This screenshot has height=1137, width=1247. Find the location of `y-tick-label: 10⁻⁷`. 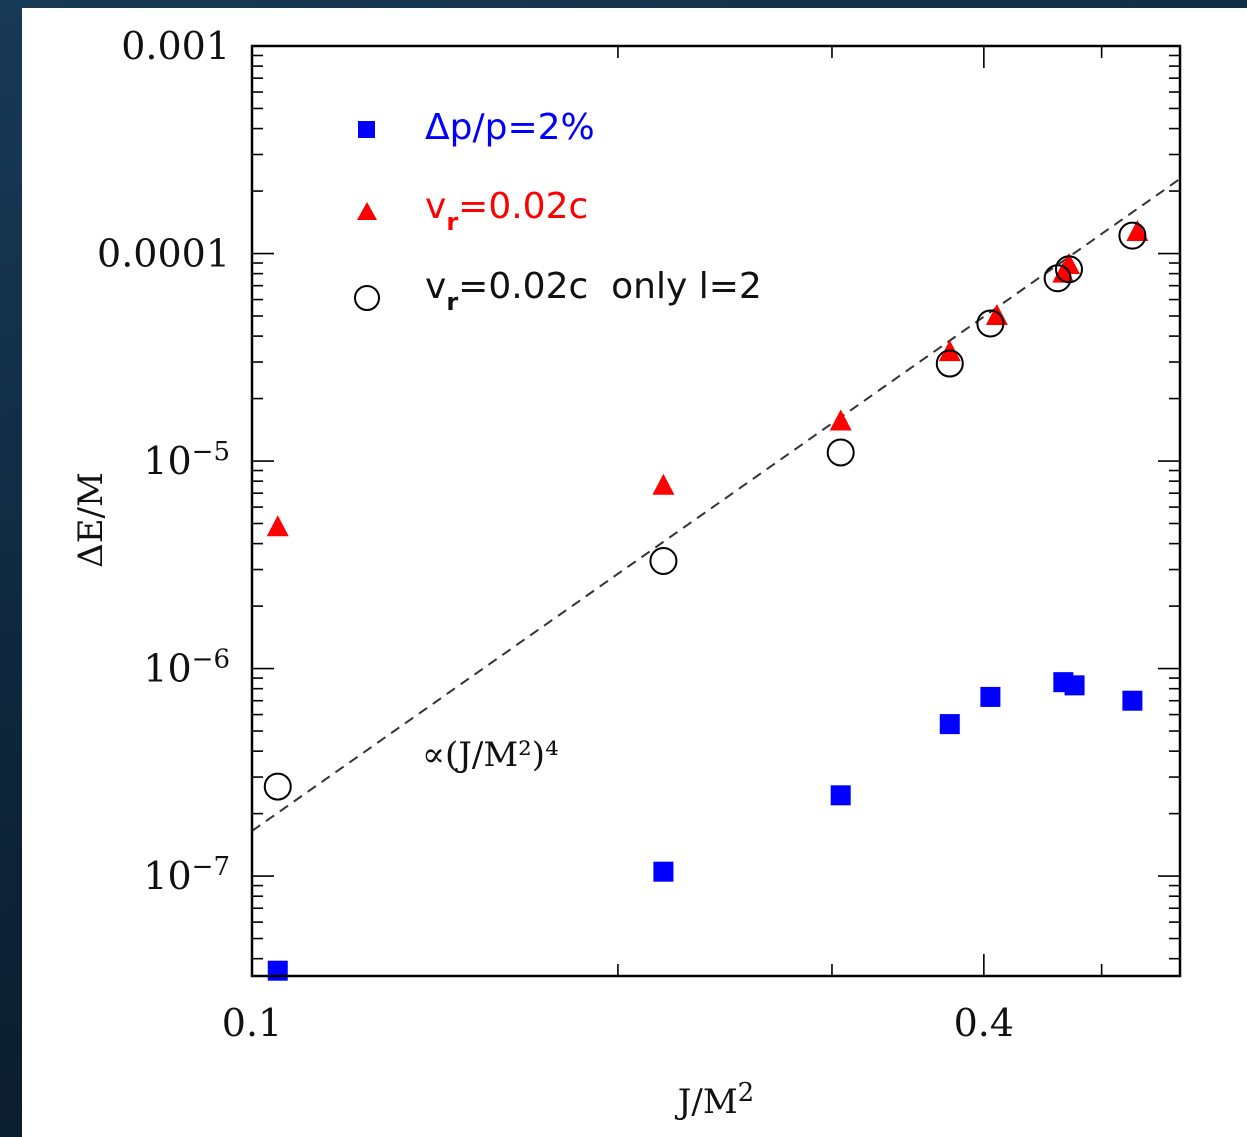

y-tick-label: 10⁻⁷ is located at coordinates (186, 875).